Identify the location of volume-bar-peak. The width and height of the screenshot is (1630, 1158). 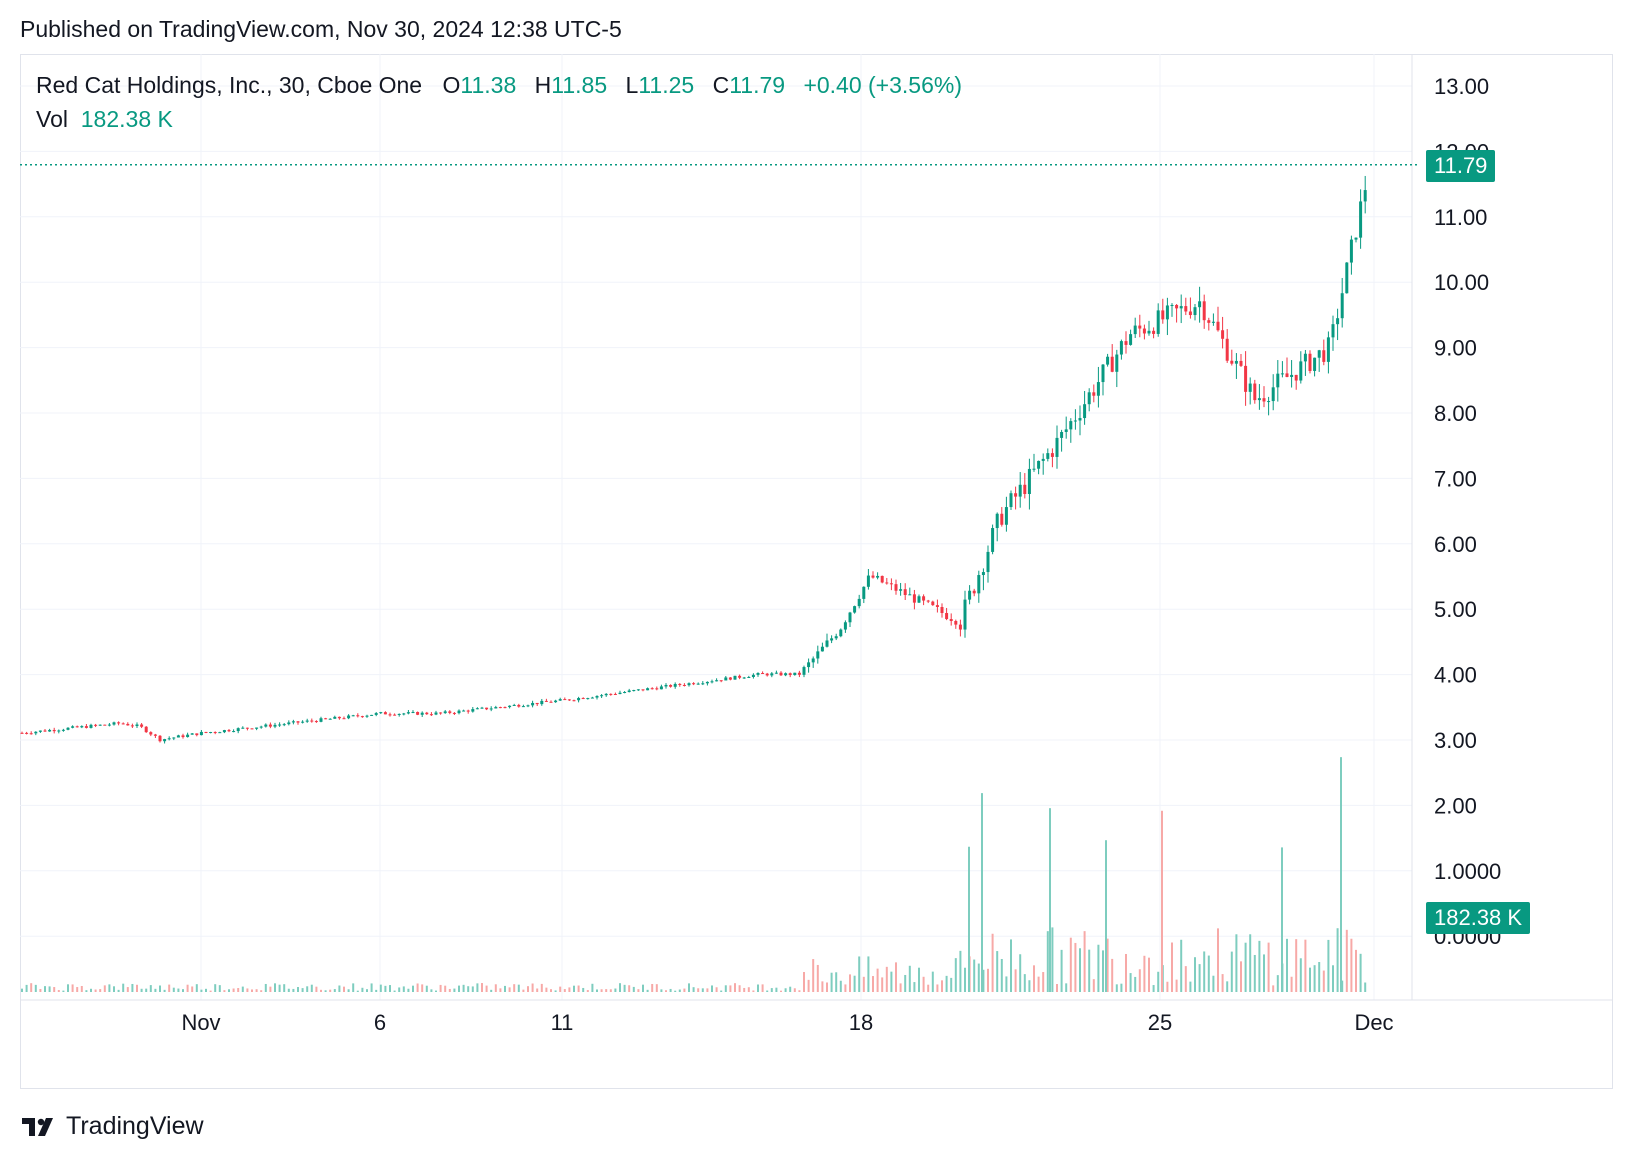
(1050, 900).